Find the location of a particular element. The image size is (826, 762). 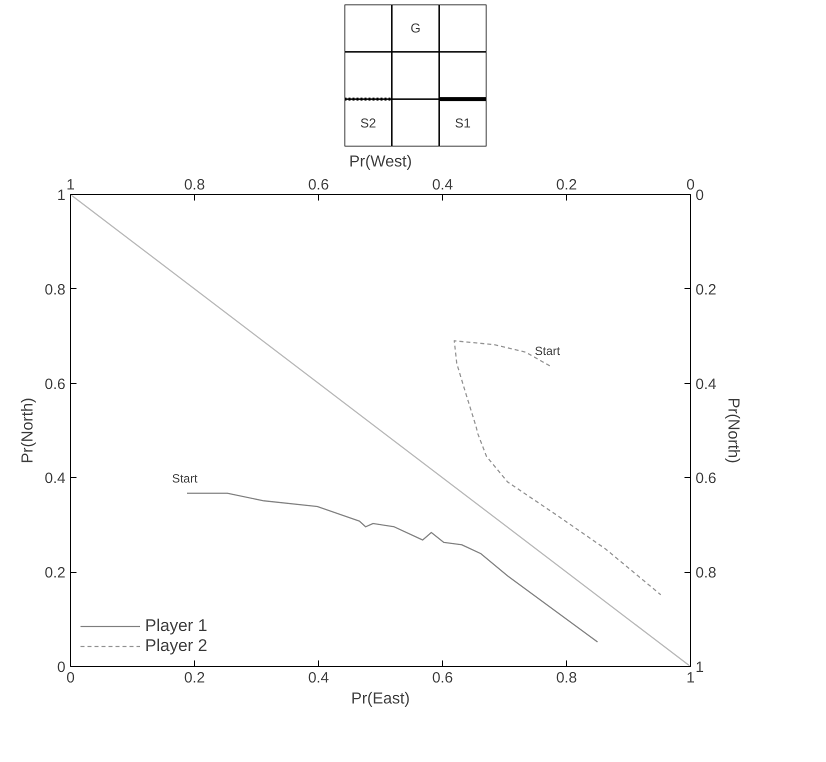

x2-tick-label: 0.4 is located at coordinates (442, 185).